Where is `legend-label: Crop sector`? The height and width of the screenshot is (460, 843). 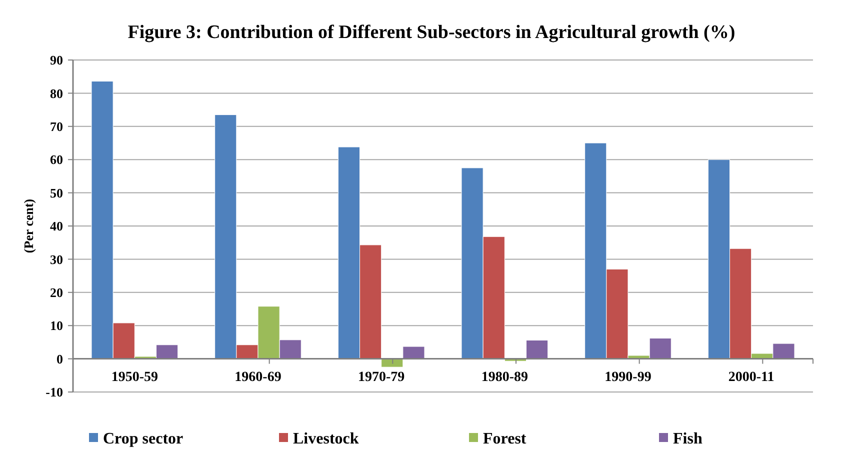
legend-label: Crop sector is located at coordinates (143, 439).